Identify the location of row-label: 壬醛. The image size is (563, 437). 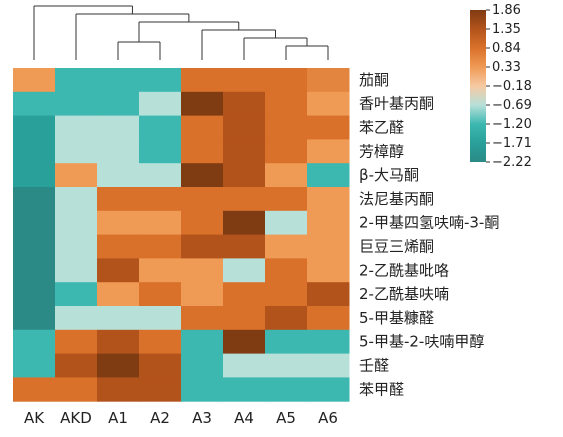
(374, 366).